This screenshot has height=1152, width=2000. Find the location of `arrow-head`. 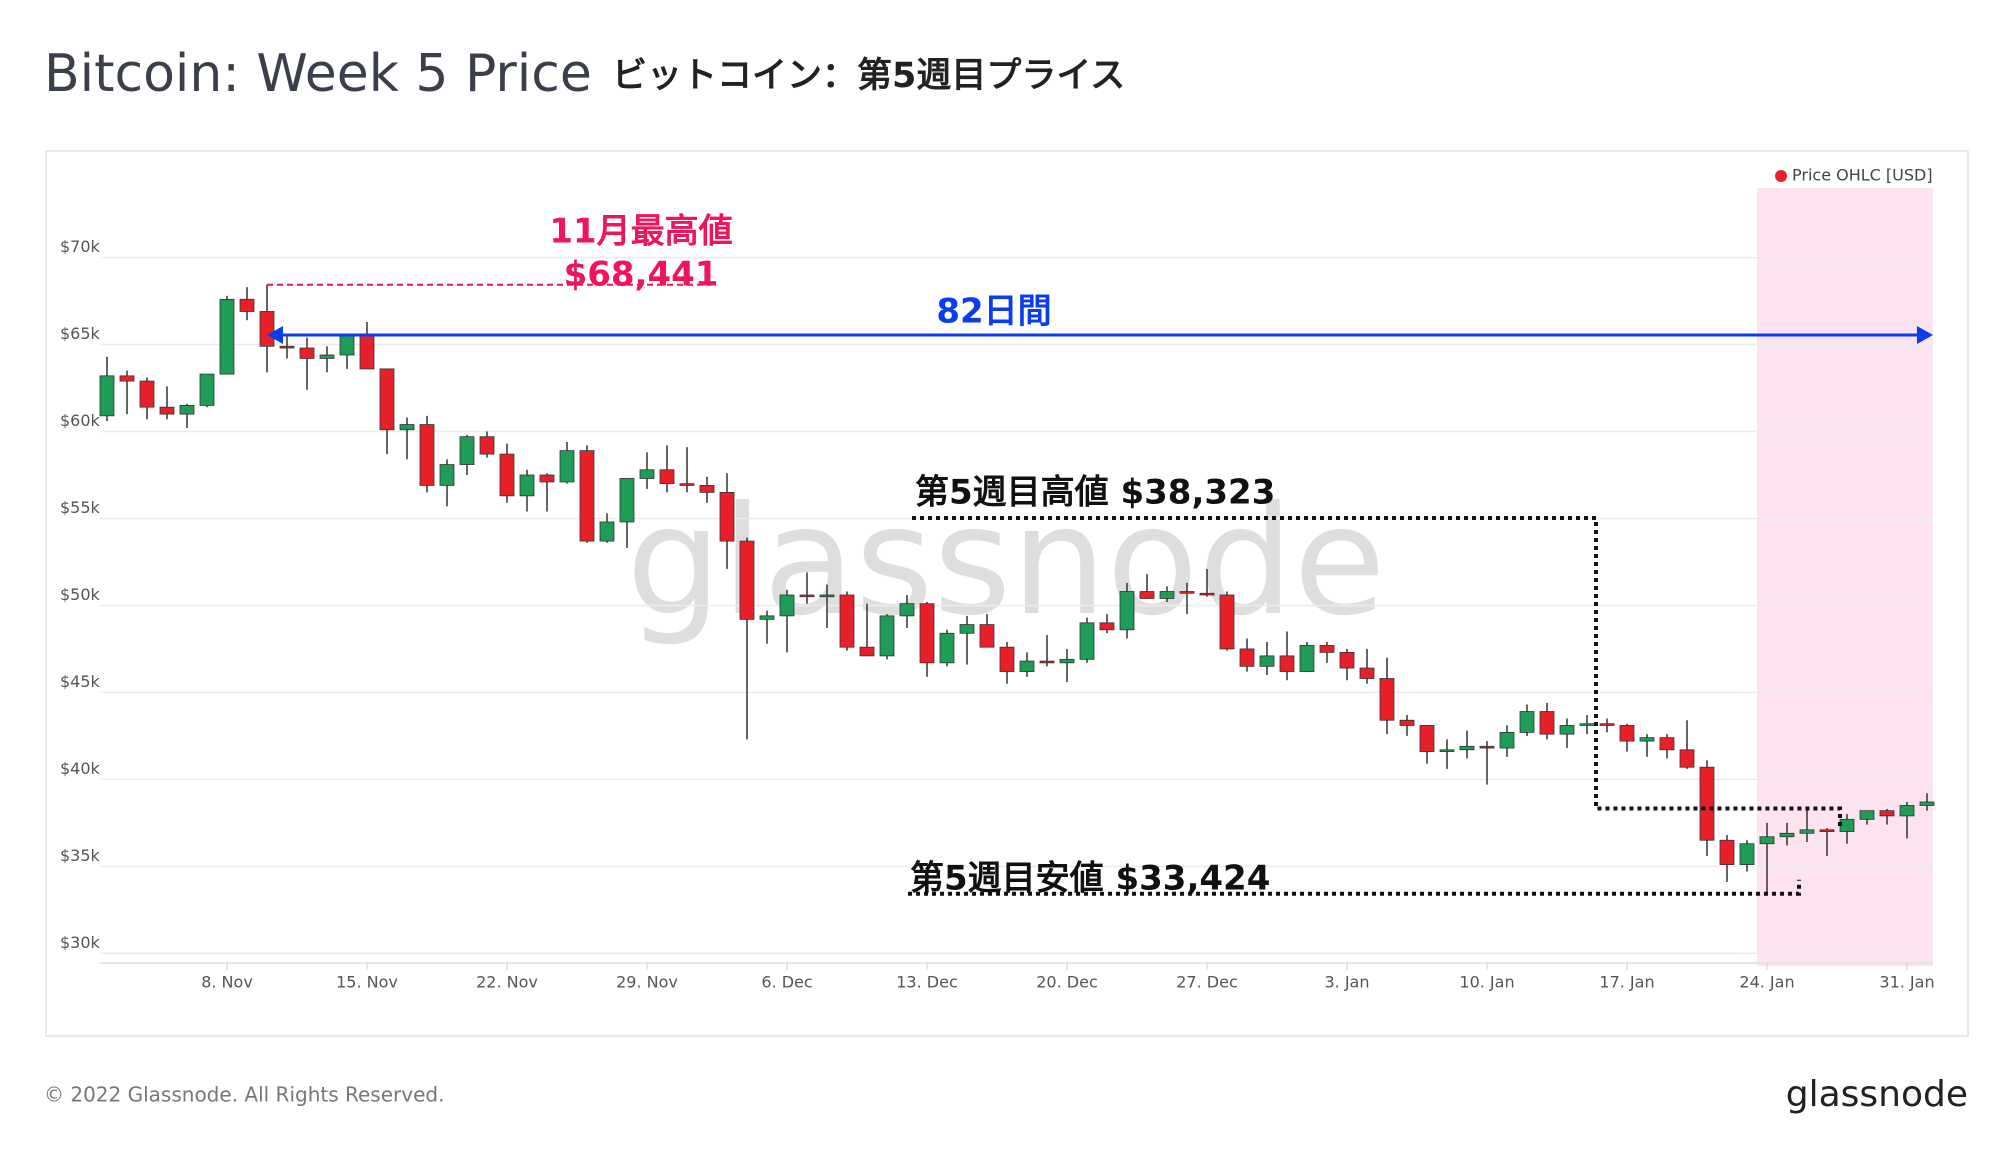

arrow-head is located at coordinates (1925, 335).